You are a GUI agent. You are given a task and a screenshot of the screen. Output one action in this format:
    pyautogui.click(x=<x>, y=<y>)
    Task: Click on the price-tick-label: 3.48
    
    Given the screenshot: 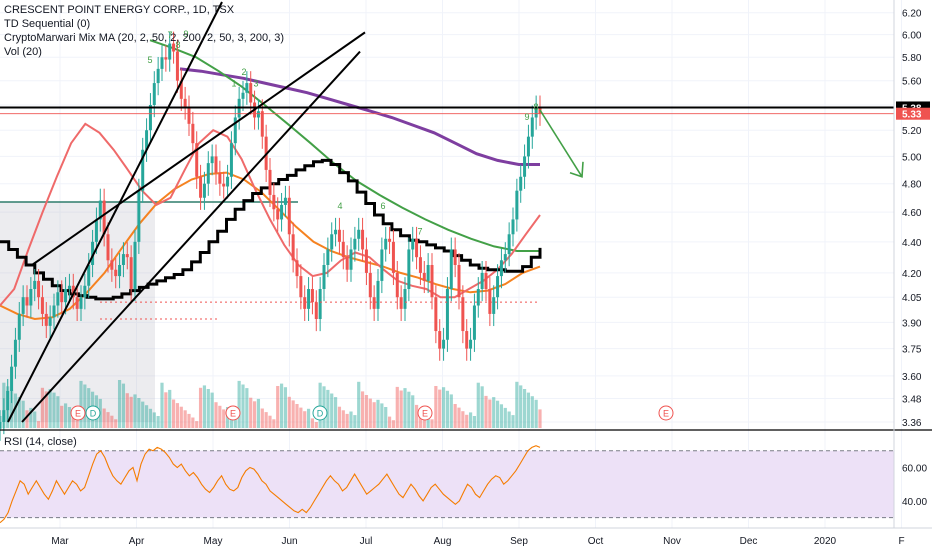 What is the action you would take?
    pyautogui.click(x=912, y=400)
    